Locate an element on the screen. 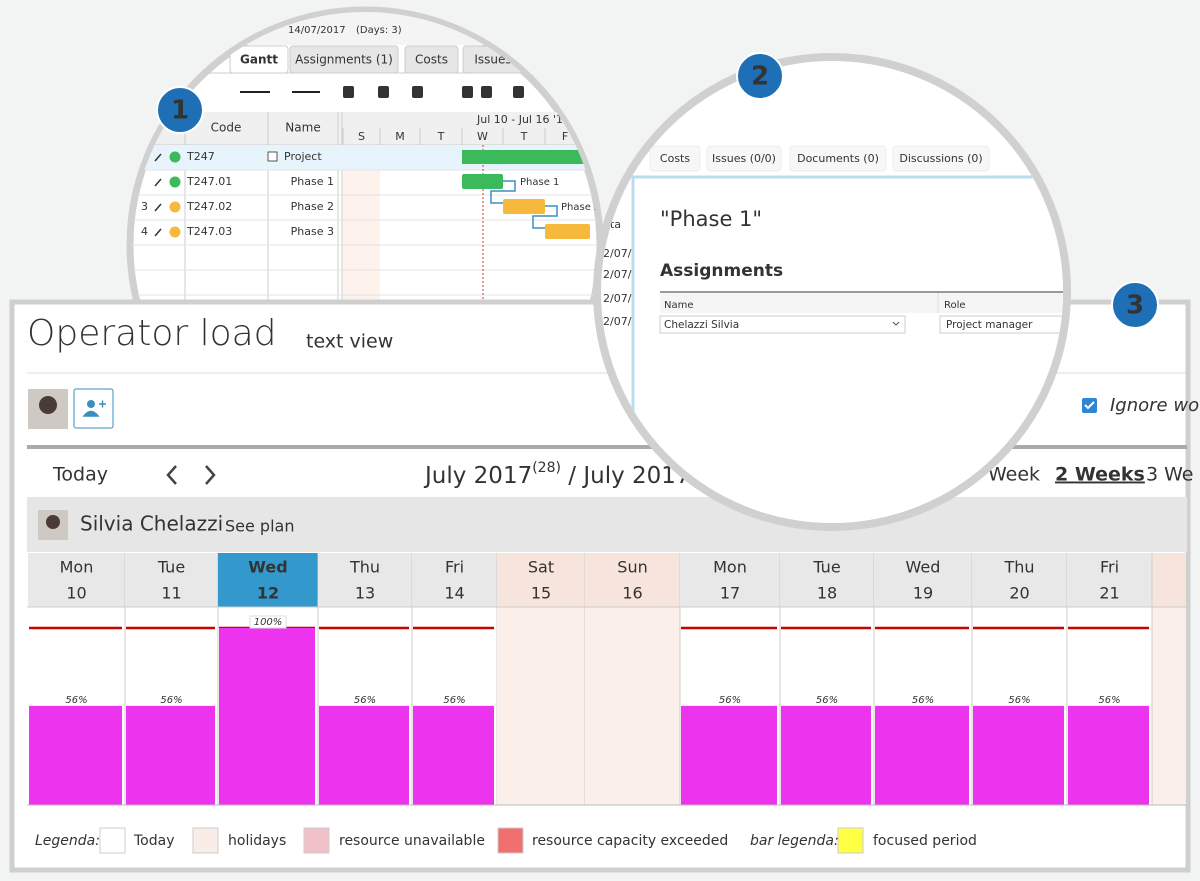 This screenshot has width=1200, height=881. day-name: Mon is located at coordinates (77, 567).